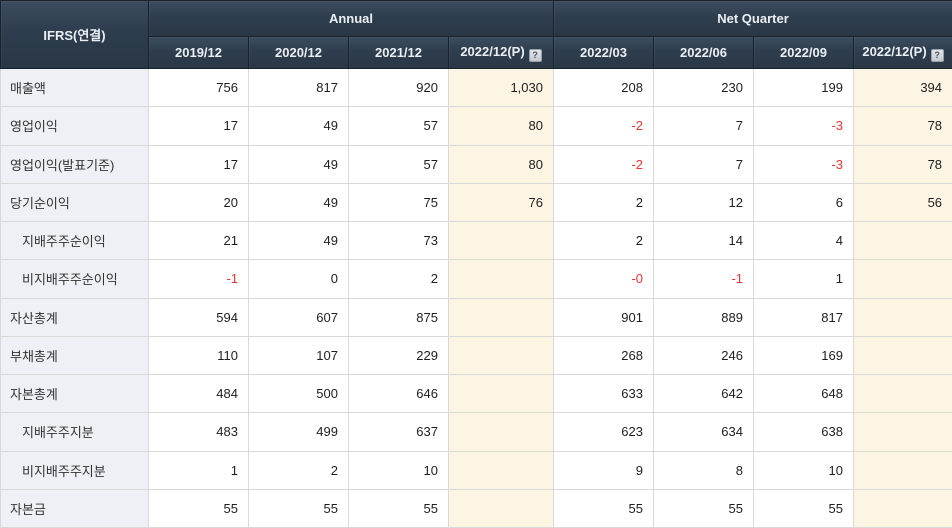 The width and height of the screenshot is (952, 528). What do you see at coordinates (803, 87) in the screenshot?
I see `value-cell: 199` at bounding box center [803, 87].